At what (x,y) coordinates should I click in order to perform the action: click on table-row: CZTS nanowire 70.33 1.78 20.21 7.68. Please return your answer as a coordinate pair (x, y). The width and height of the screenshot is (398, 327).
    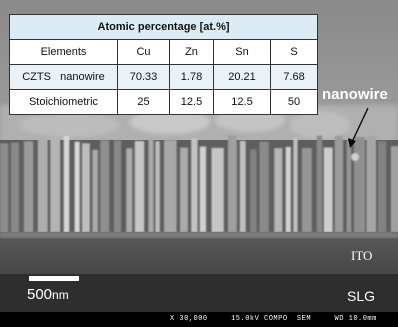
    Looking at the image, I should click on (164, 77).